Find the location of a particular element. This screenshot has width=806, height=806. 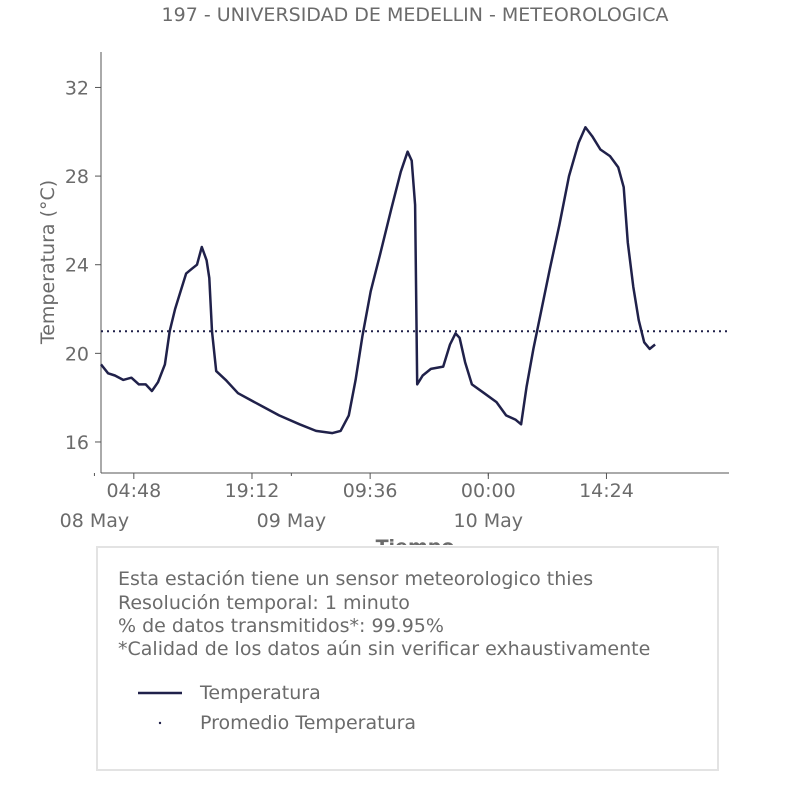

y-axis-label: Temperatura (°C) is located at coordinates (48, 262).